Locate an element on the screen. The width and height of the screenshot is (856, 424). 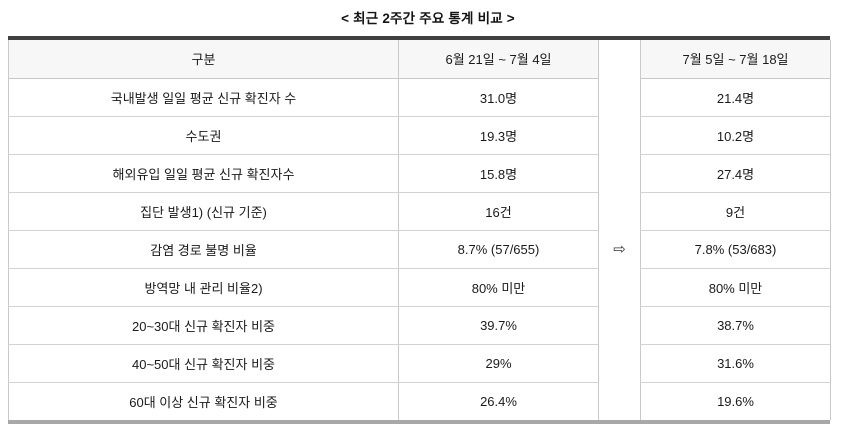
row-value-right: 80% 미만 is located at coordinates (735, 287).